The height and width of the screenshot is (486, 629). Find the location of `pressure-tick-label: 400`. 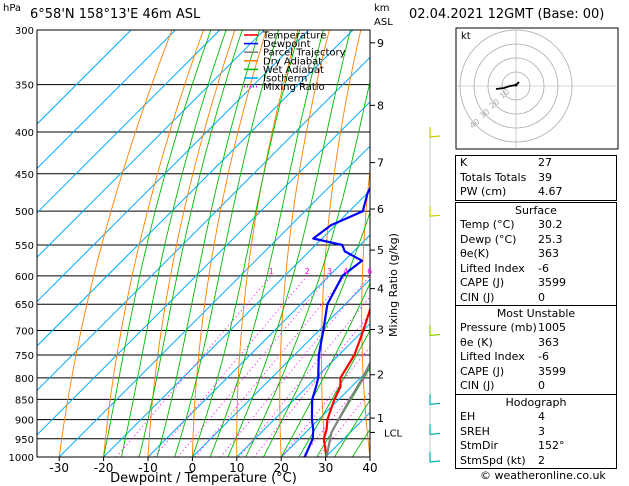

pressure-tick-label: 400 is located at coordinates (24, 133).